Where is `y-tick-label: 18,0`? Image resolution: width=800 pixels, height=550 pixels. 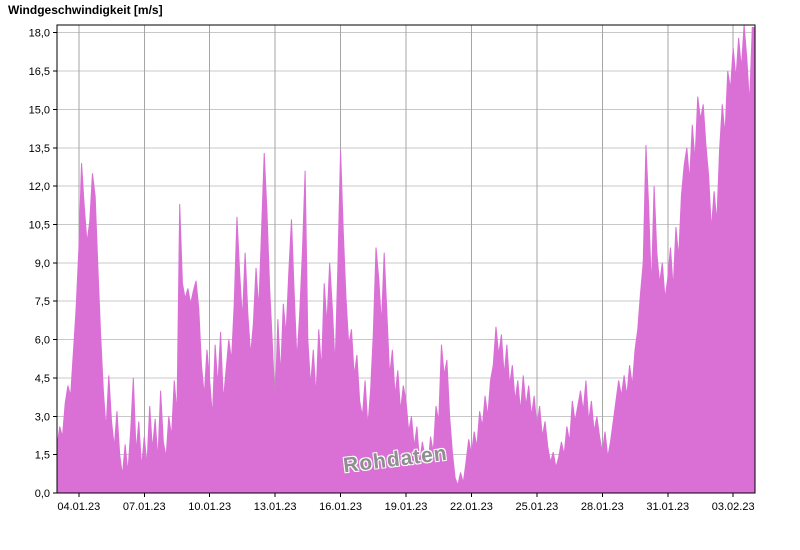 y-tick-label: 18,0 is located at coordinates (39, 34).